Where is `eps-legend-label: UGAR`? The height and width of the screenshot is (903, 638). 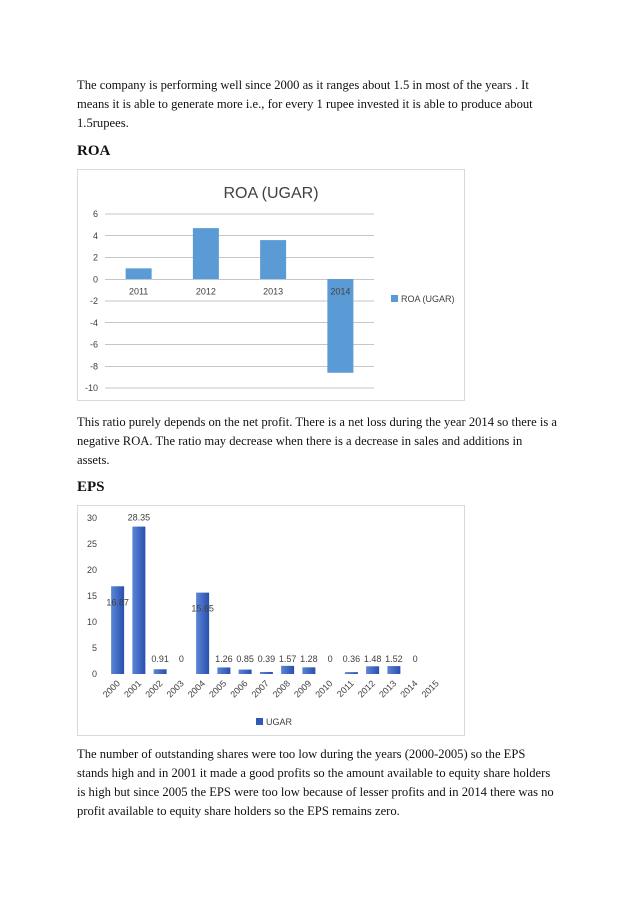 eps-legend-label: UGAR is located at coordinates (279, 722).